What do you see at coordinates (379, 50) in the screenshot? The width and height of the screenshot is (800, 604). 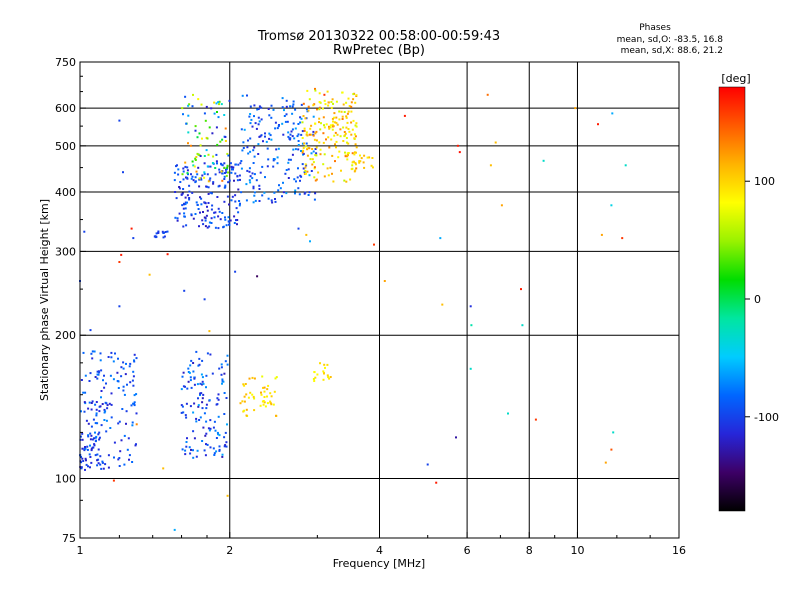 I see `chart-subtitle: RwPretec (Bp)` at bounding box center [379, 50].